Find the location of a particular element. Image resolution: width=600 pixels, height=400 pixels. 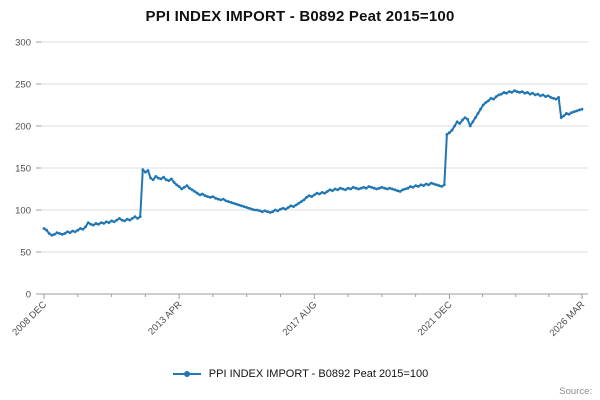

chart-title: PPI INDEX IMPORT - B0892 Peat 2015=100 is located at coordinates (300, 16).